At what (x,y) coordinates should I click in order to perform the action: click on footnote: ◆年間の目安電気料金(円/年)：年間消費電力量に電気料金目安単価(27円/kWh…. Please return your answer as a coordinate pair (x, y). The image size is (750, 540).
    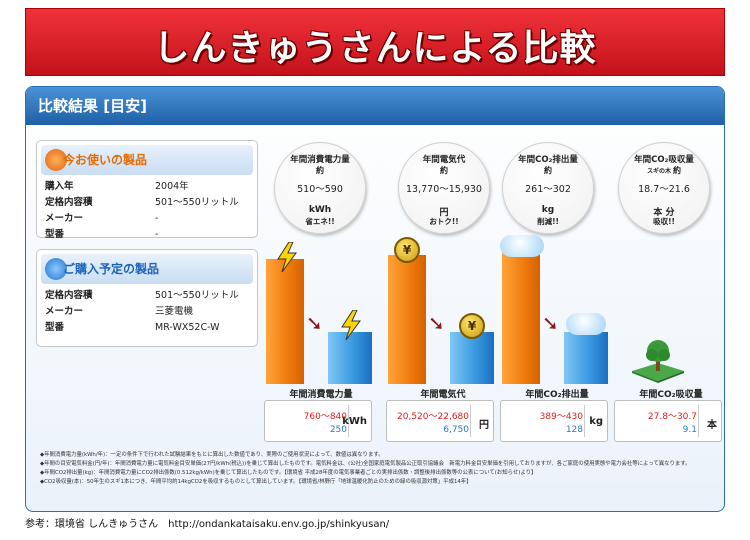
    Looking at the image, I should click on (365, 464).